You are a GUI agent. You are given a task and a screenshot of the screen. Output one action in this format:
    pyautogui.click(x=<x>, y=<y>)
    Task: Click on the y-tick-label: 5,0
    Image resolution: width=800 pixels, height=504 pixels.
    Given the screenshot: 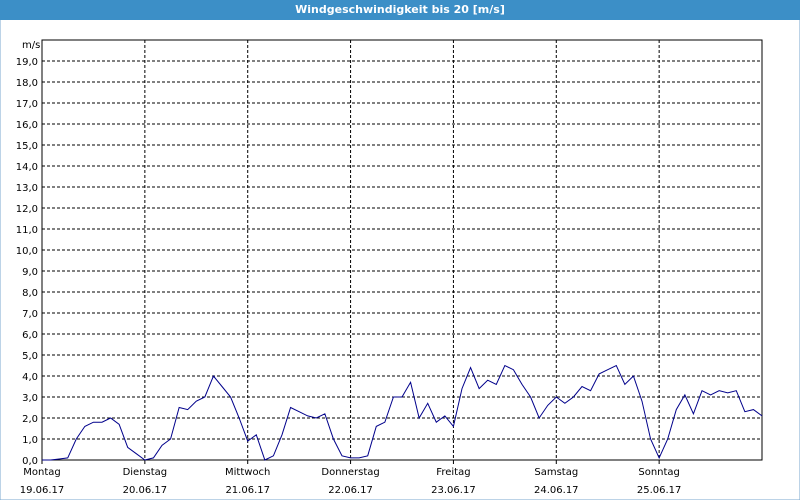 What is the action you would take?
    pyautogui.click(x=30, y=356)
    